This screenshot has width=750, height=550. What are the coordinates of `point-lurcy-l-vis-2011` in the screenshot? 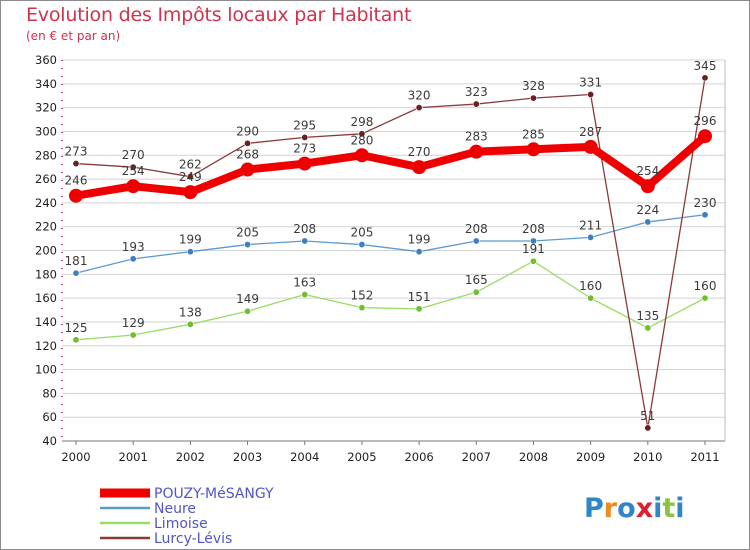 It's located at (705, 78).